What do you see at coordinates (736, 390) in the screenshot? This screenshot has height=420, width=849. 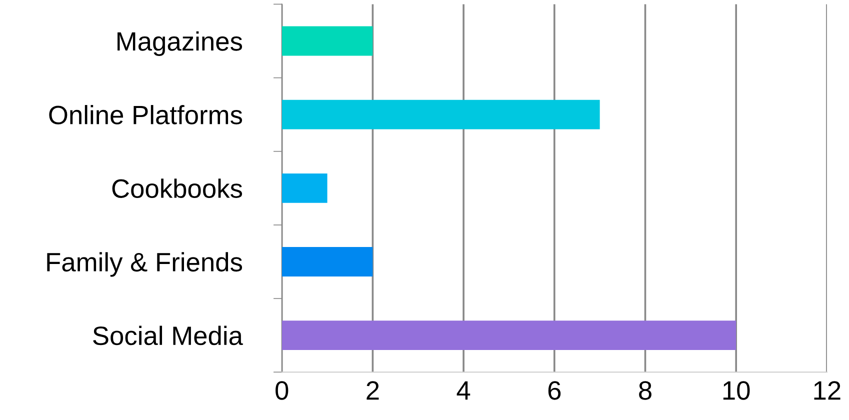 I see `x-tick-label: 10` at bounding box center [736, 390].